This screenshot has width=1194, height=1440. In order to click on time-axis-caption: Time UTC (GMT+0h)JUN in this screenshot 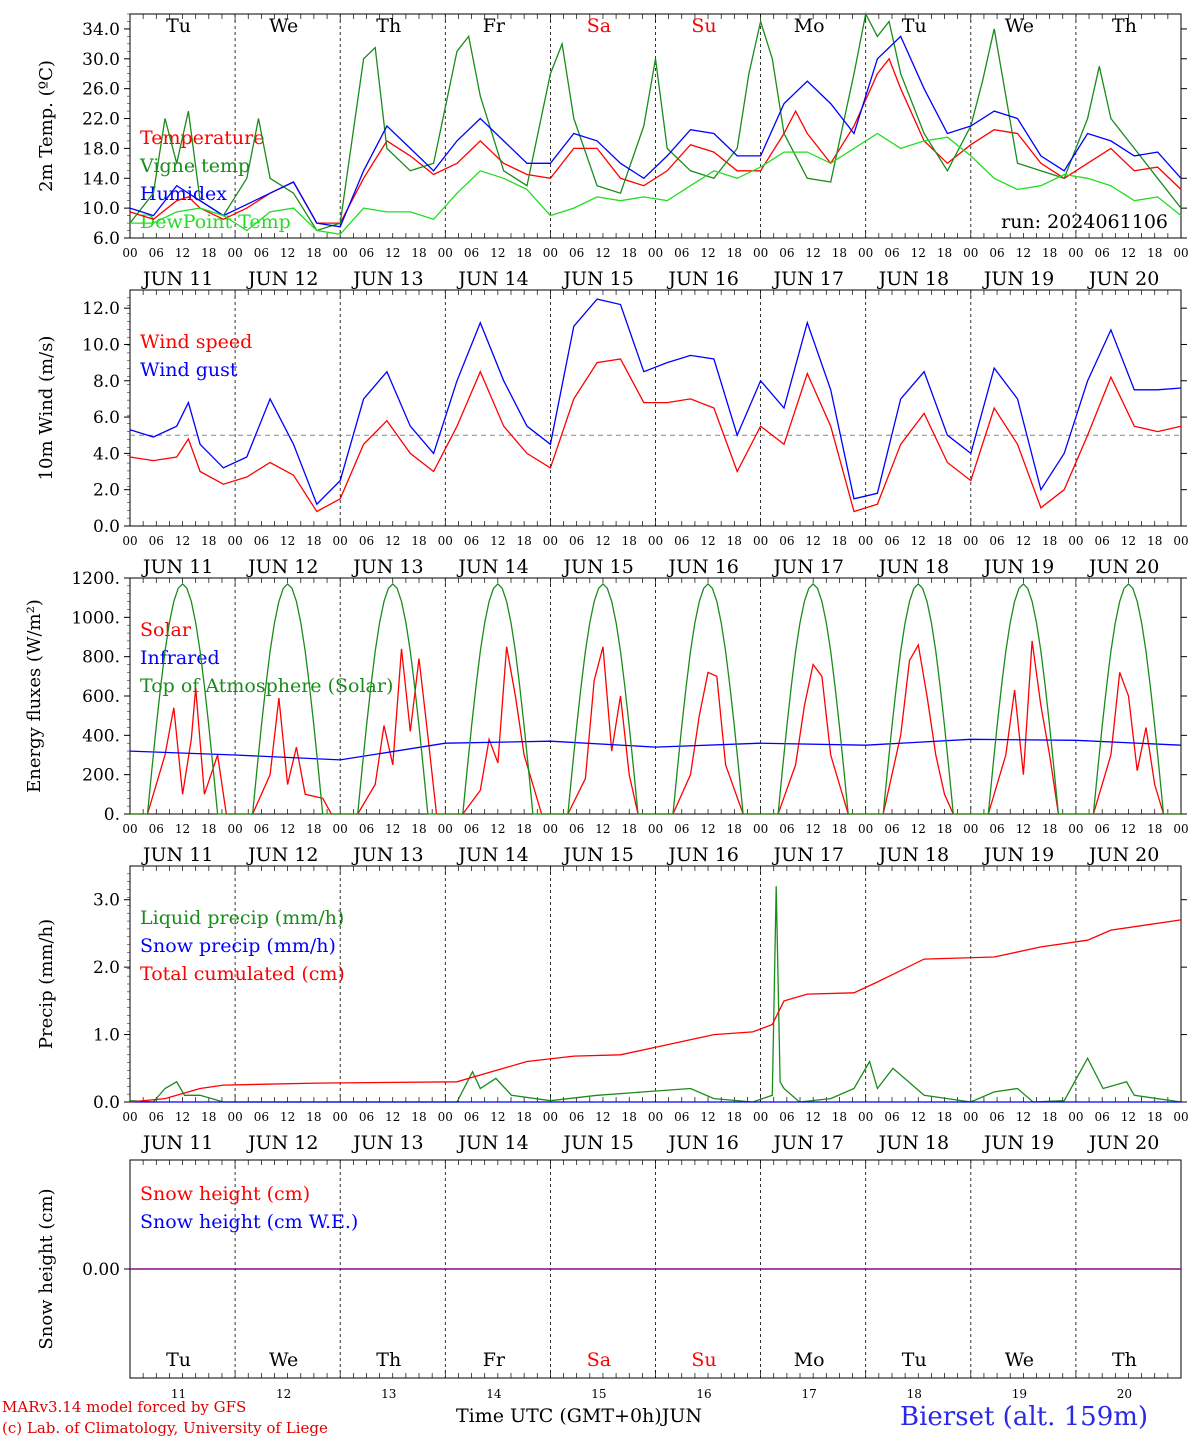, I will do `click(579, 1416)`.